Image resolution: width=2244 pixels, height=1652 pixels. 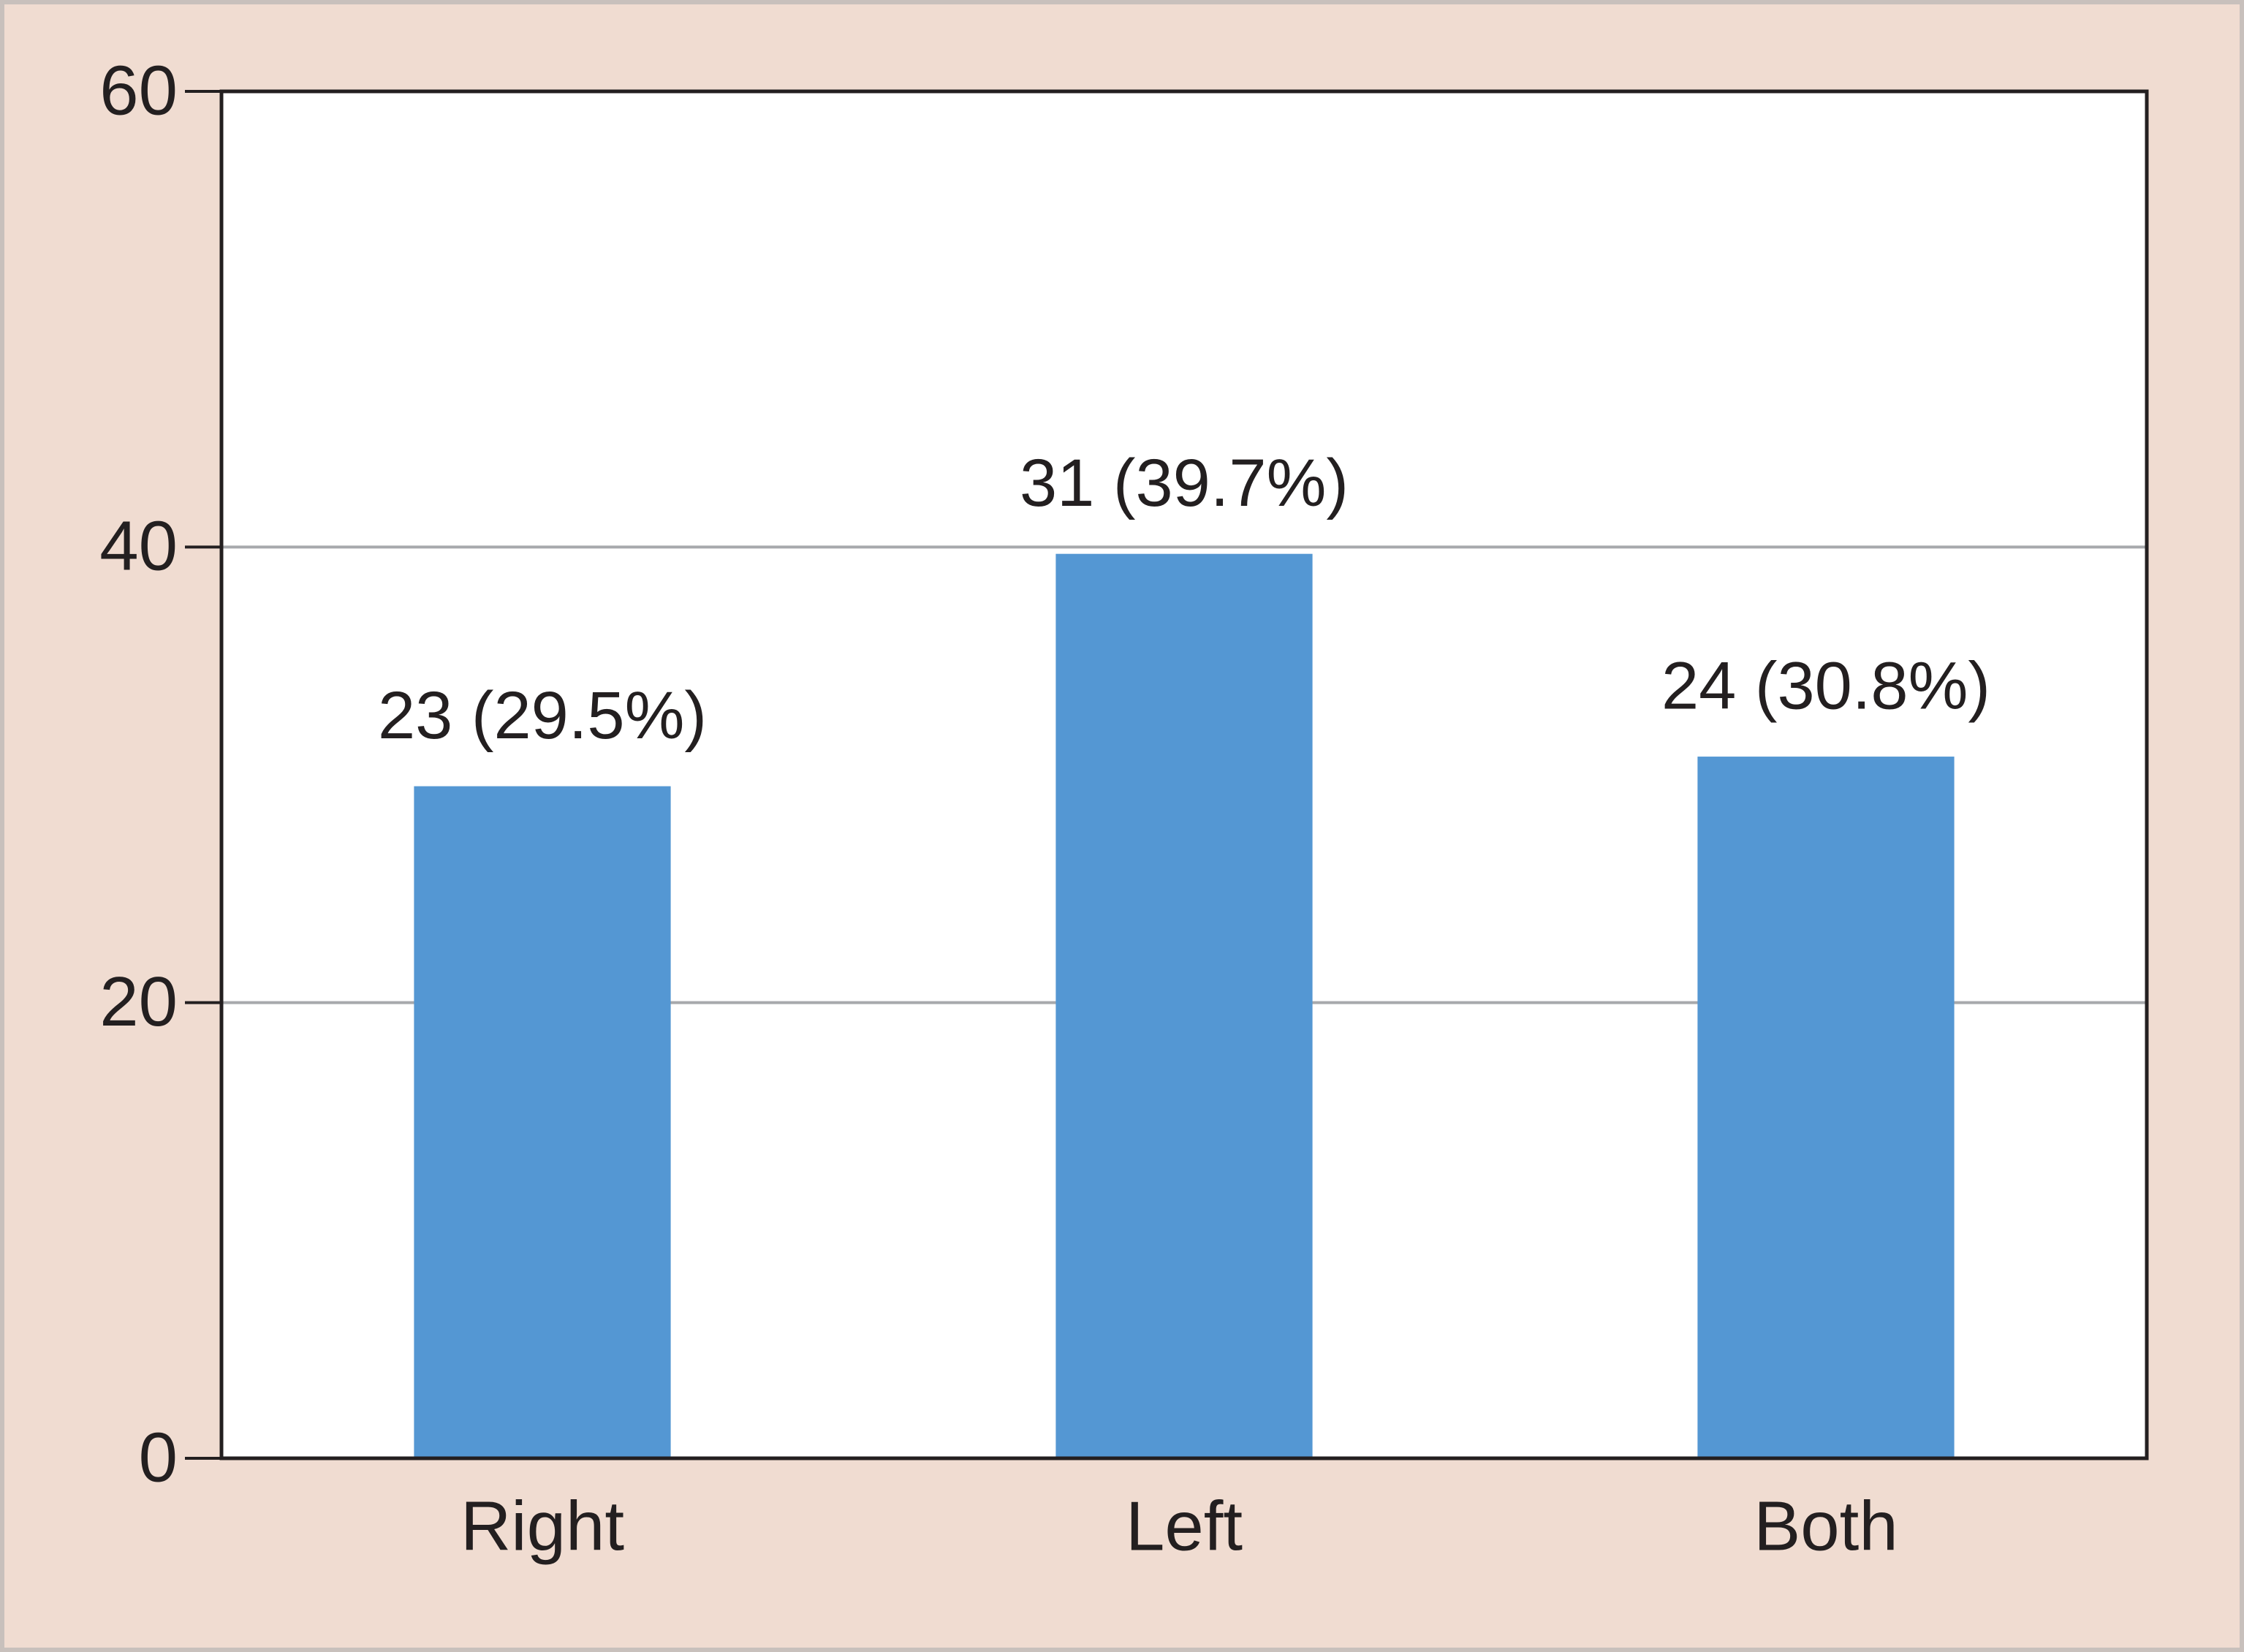 What do you see at coordinates (138, 1002) in the screenshot?
I see `y-tick-label: 20` at bounding box center [138, 1002].